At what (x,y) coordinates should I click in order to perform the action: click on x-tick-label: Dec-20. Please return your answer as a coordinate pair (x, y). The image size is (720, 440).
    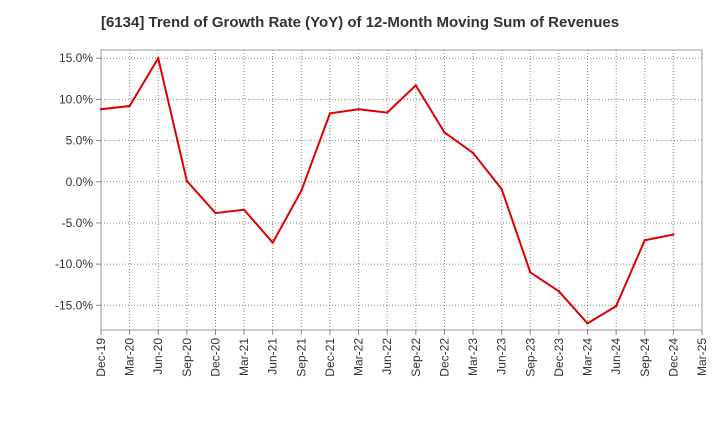
    Looking at the image, I should click on (215, 357).